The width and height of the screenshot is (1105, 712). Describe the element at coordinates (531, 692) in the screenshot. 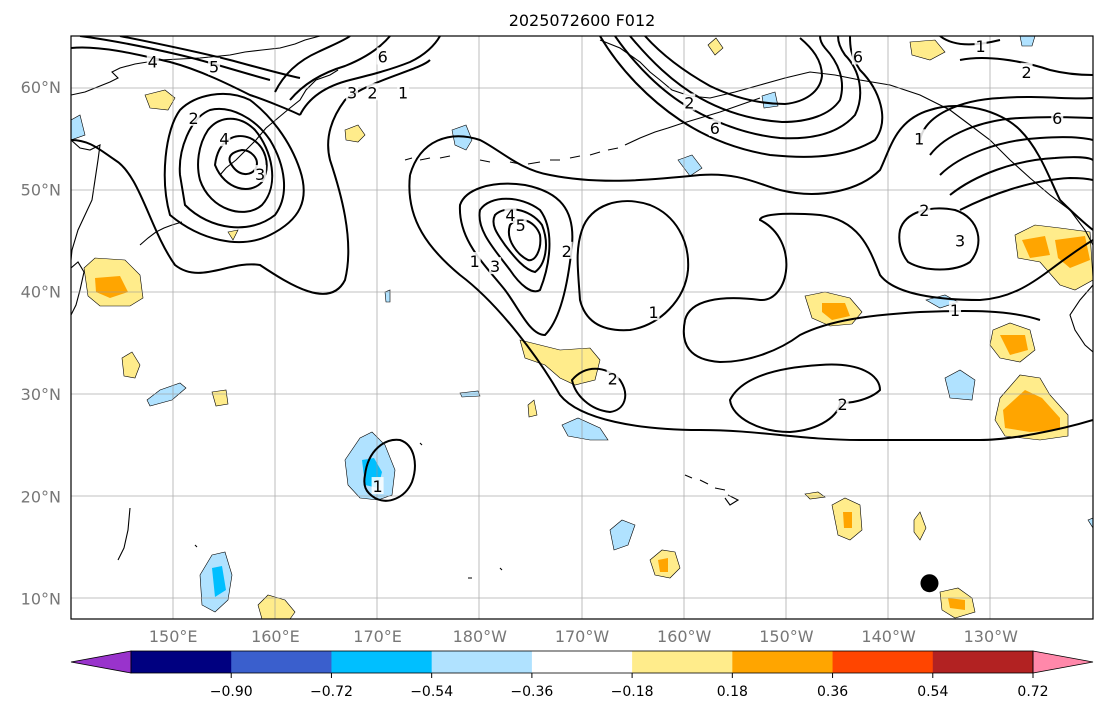

I see `colorbar-tick-label: −0.36` at that location.